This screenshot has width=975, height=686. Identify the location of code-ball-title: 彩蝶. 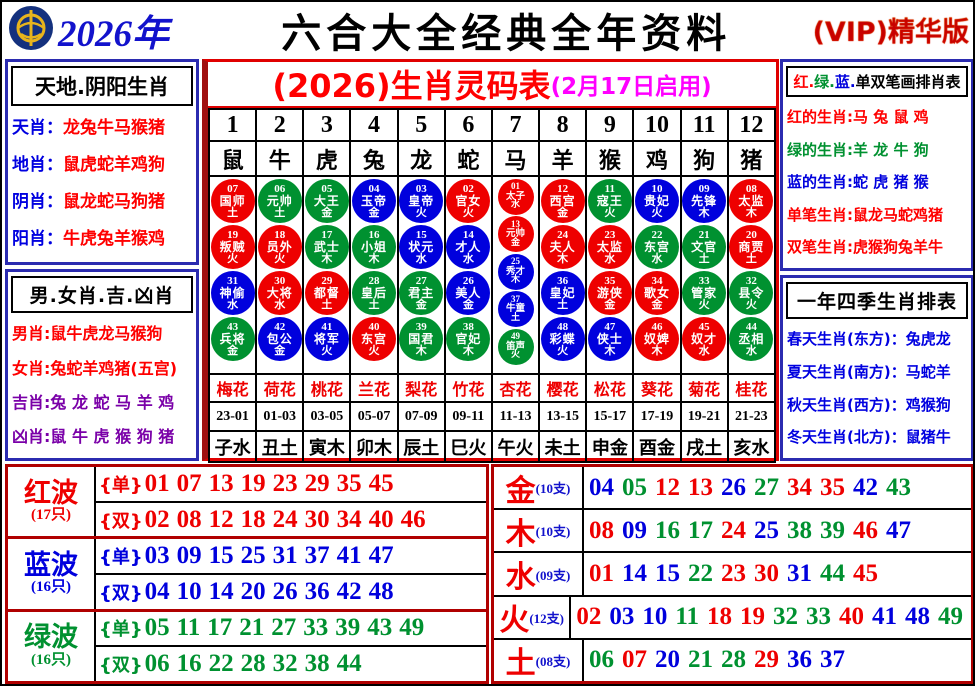
(562, 338).